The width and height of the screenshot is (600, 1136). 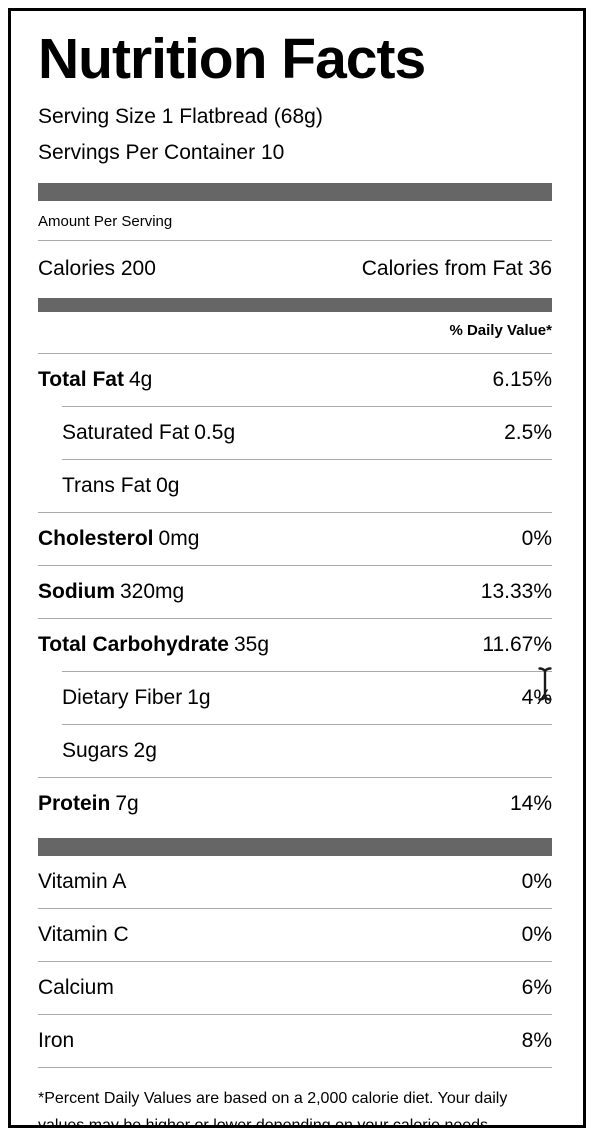 What do you see at coordinates (295, 644) in the screenshot?
I see `nutrient-row-total-carbohydrate: Total Carbohydrate 35g 11.67%` at bounding box center [295, 644].